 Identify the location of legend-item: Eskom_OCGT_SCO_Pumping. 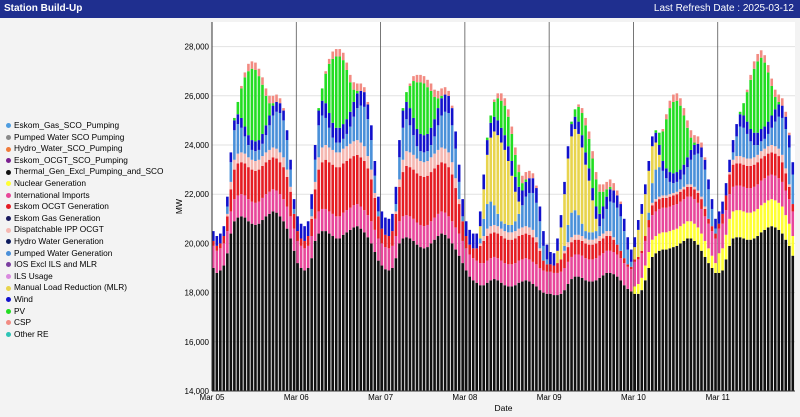
(84, 161).